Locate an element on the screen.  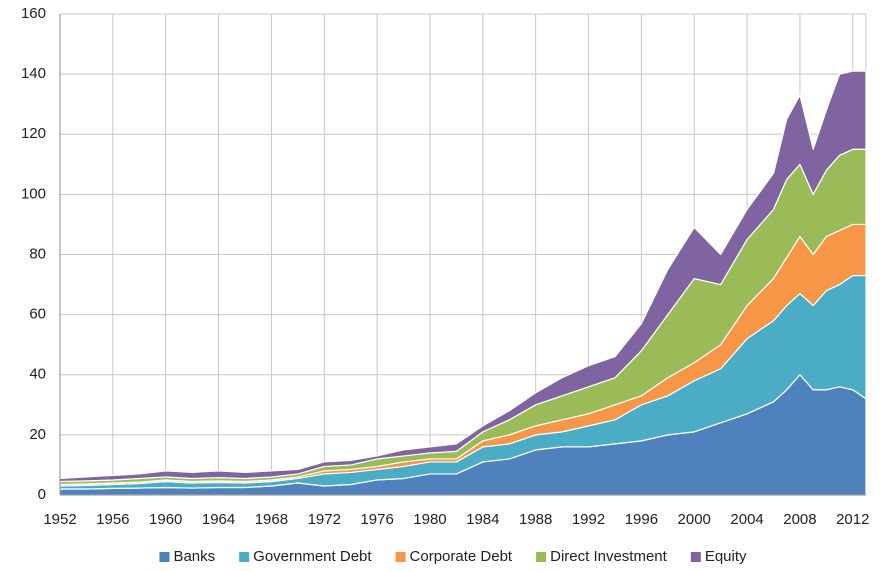
x-tick-label: 1952 is located at coordinates (59, 519).